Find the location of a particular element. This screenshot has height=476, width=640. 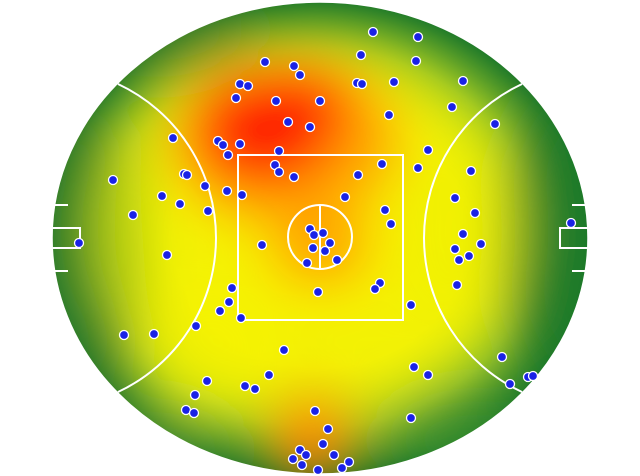

right-goal-square is located at coordinates (573, 238).